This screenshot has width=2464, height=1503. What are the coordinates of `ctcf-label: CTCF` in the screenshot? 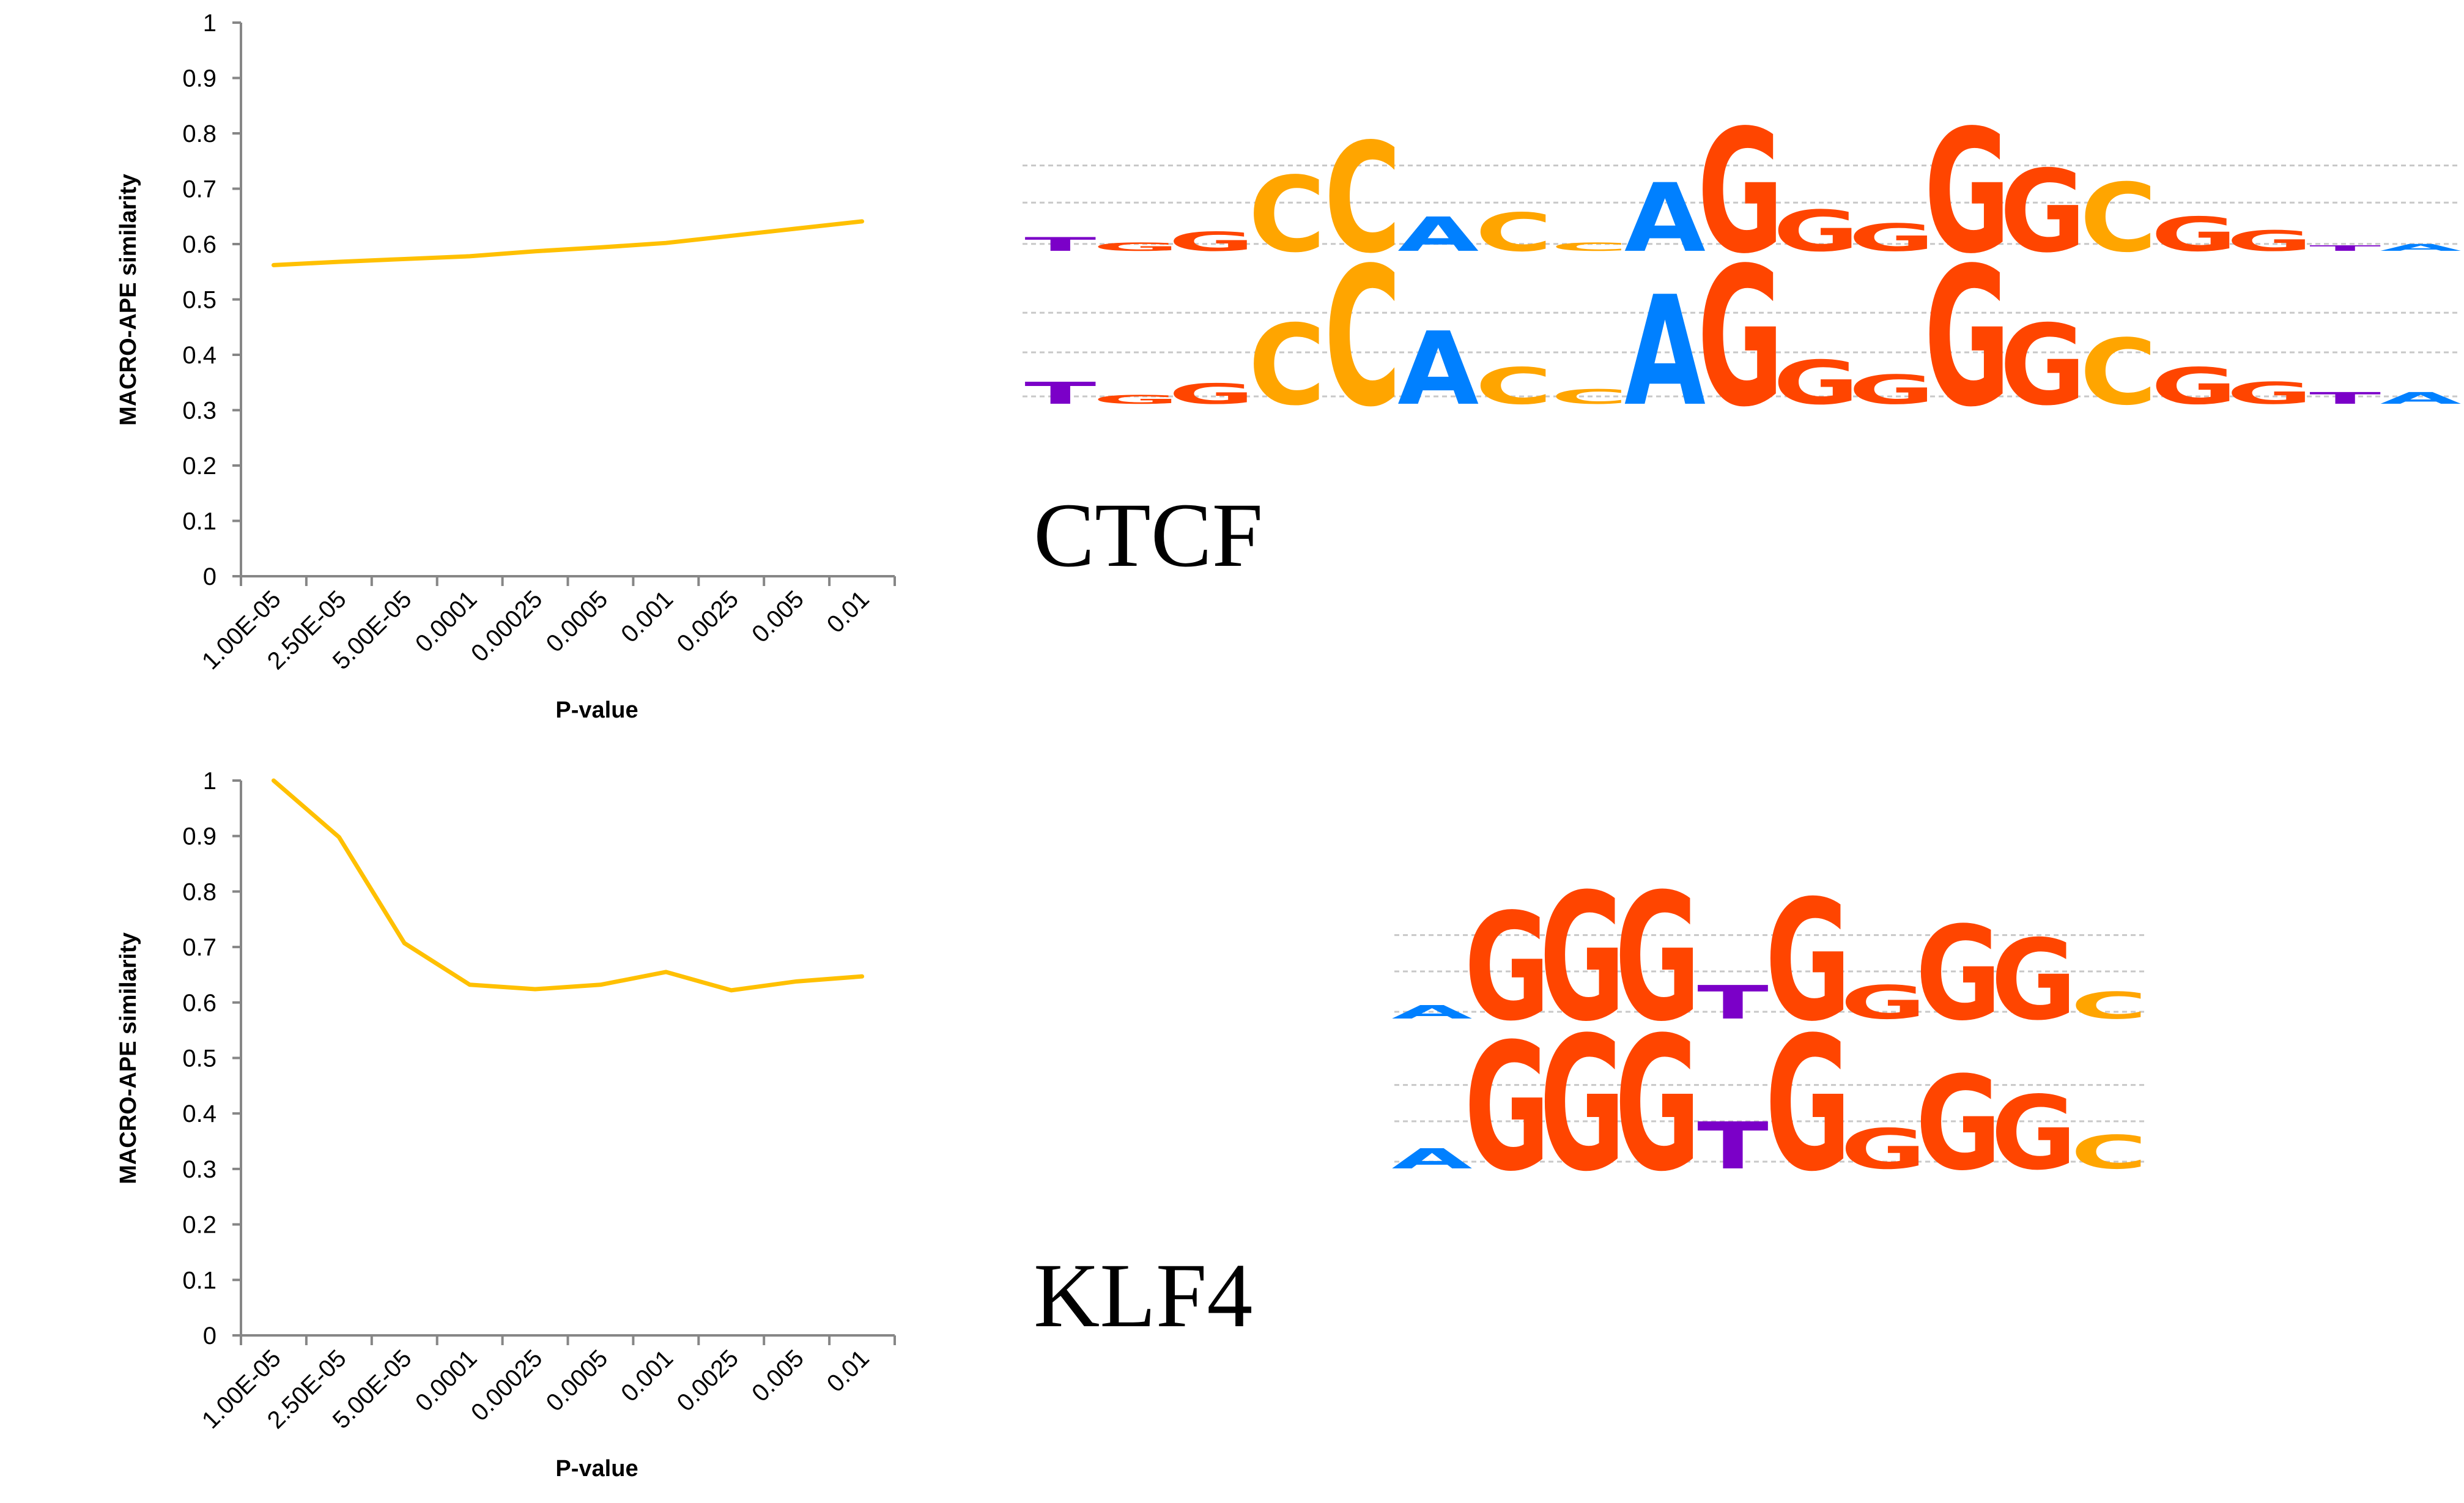 It's located at (1148, 535).